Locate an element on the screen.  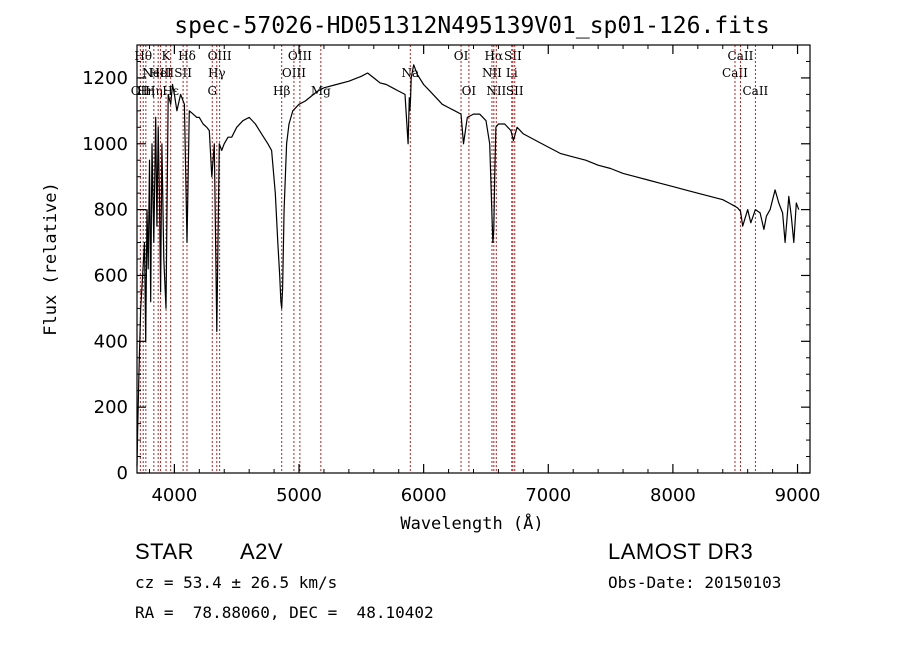
x-axis-label: Wavelength (Å) is located at coordinates (471, 523).